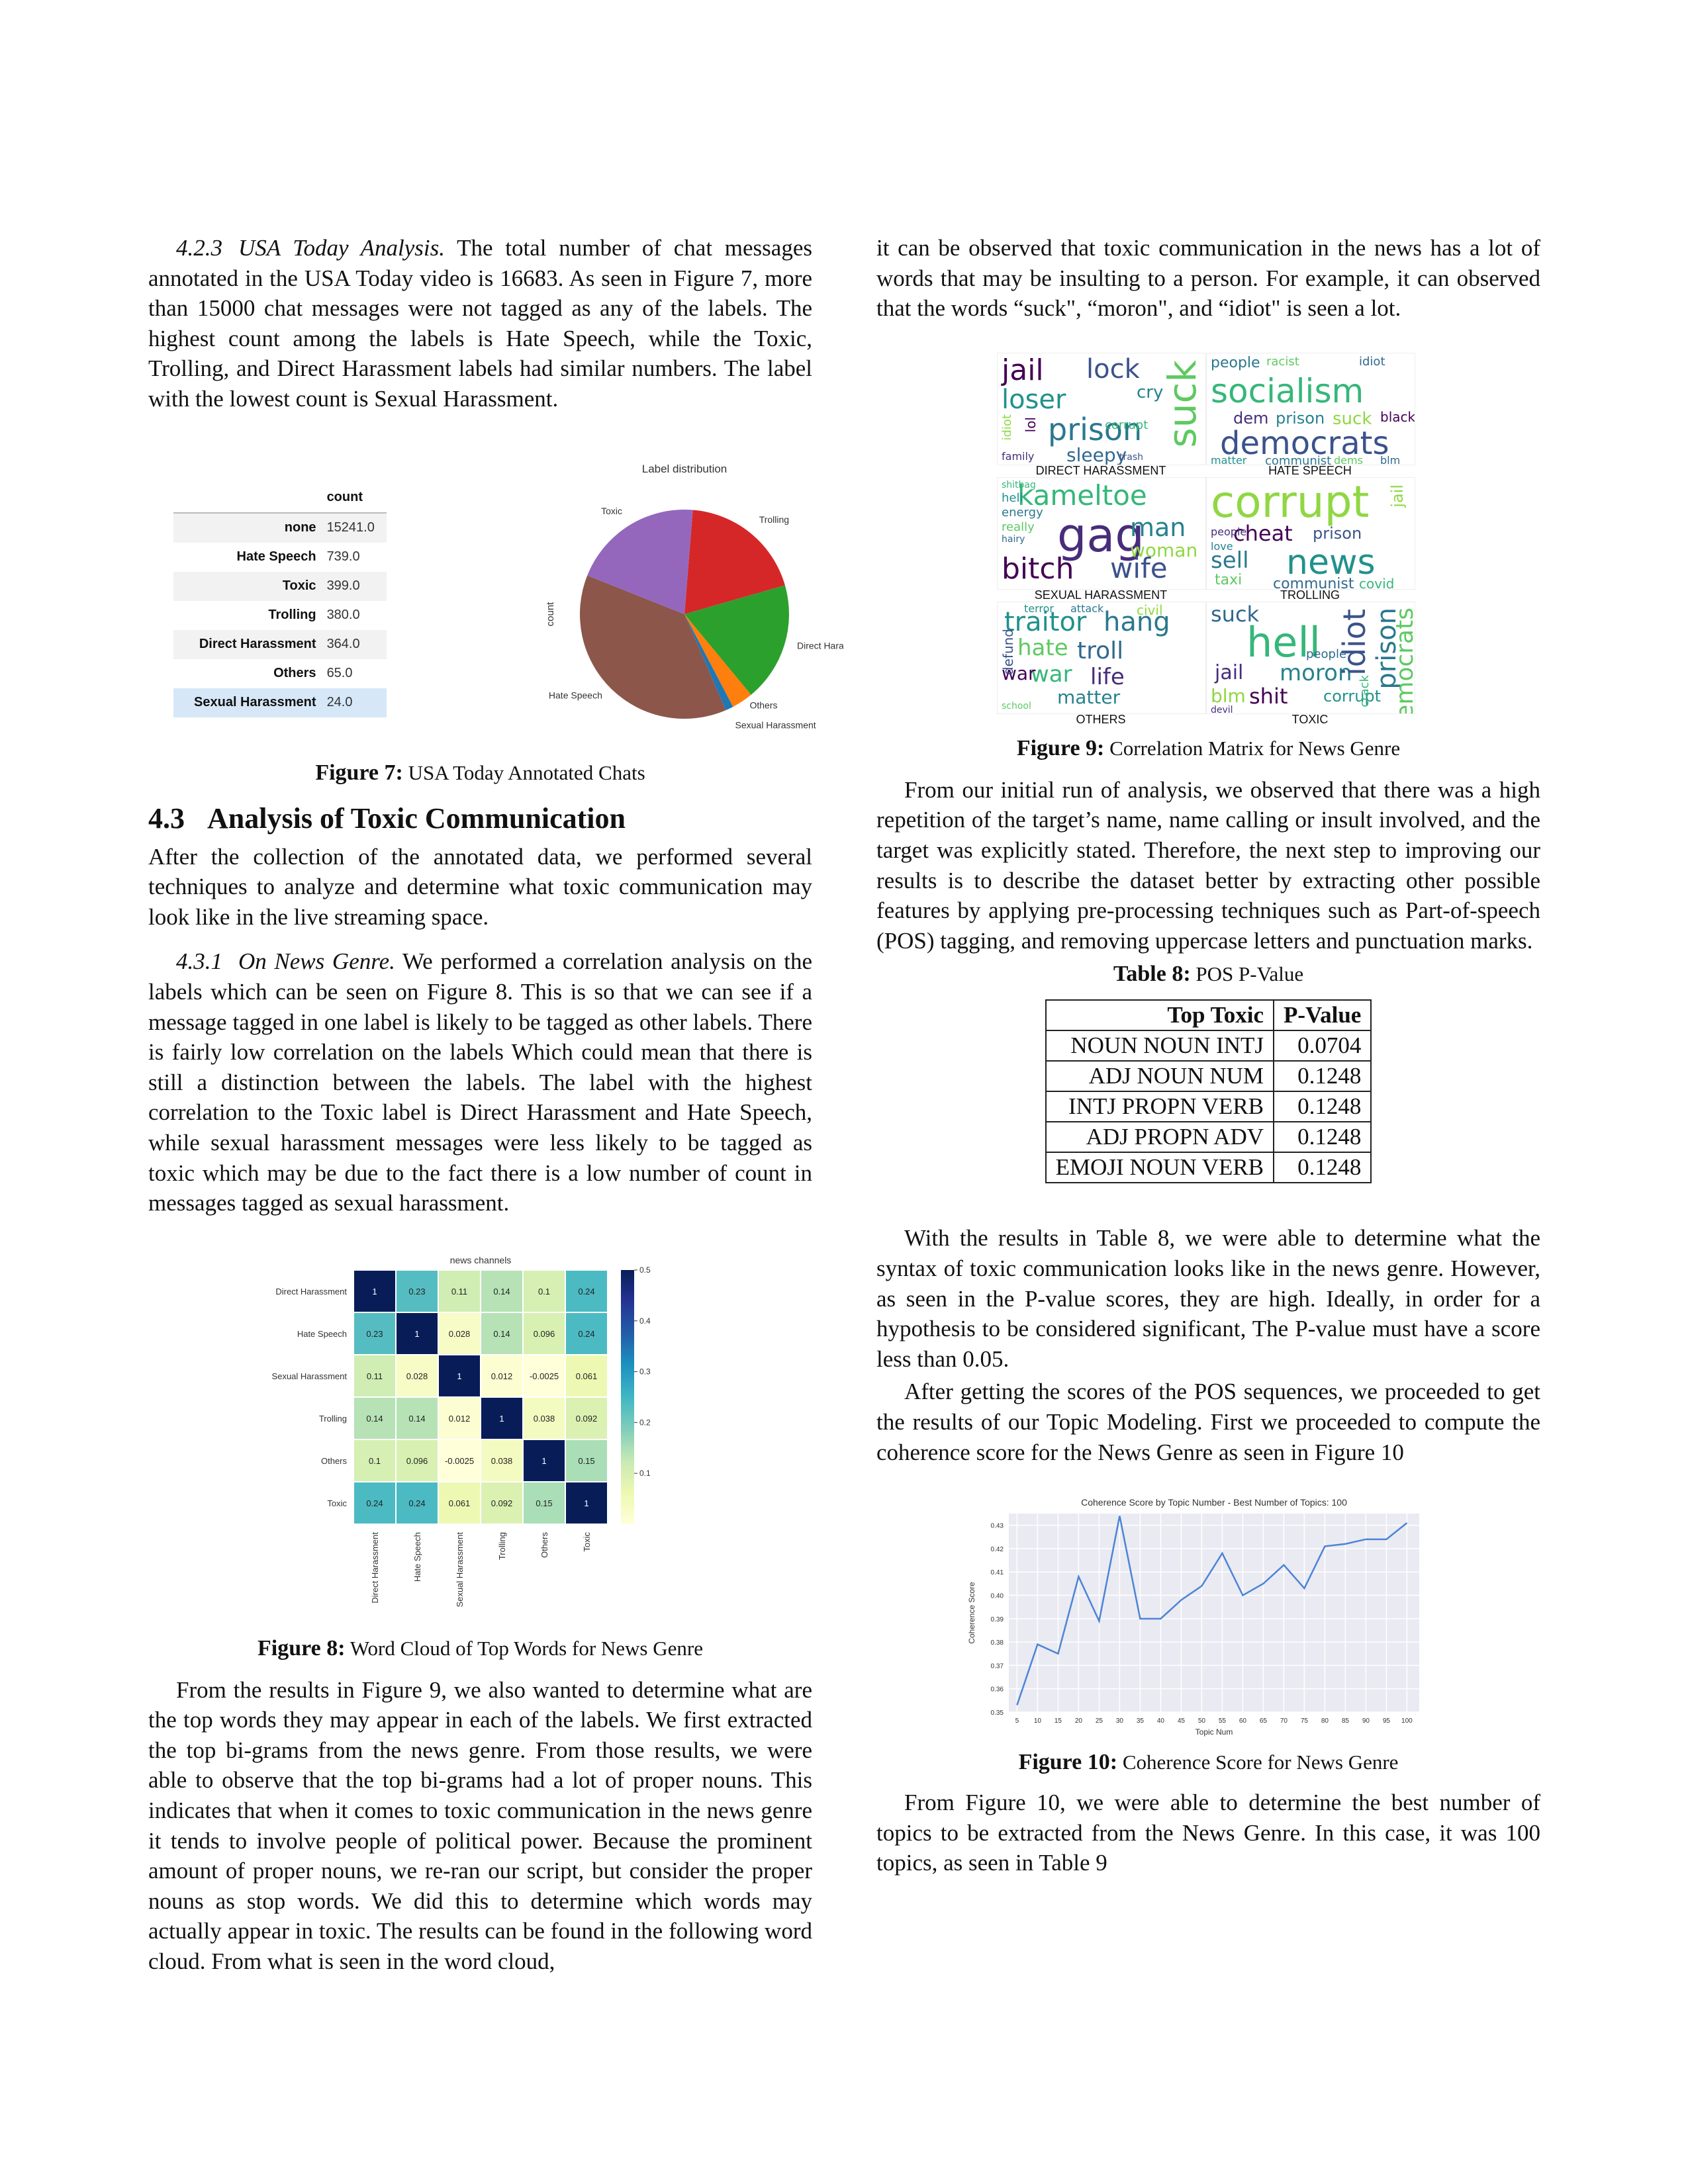  Describe the element at coordinates (627, 1396) in the screenshot. I see `heatmap-colorbar` at that location.